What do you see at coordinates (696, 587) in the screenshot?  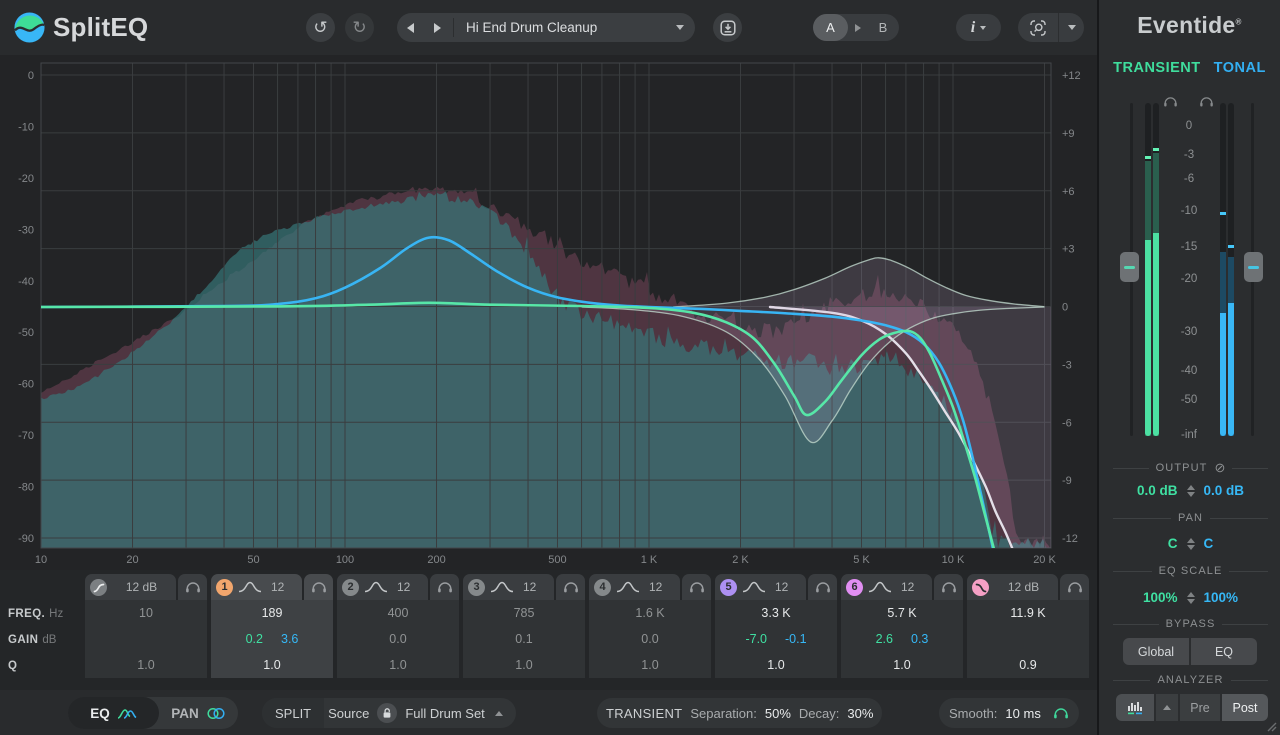 I see `band-4-solo-headphones-button` at bounding box center [696, 587].